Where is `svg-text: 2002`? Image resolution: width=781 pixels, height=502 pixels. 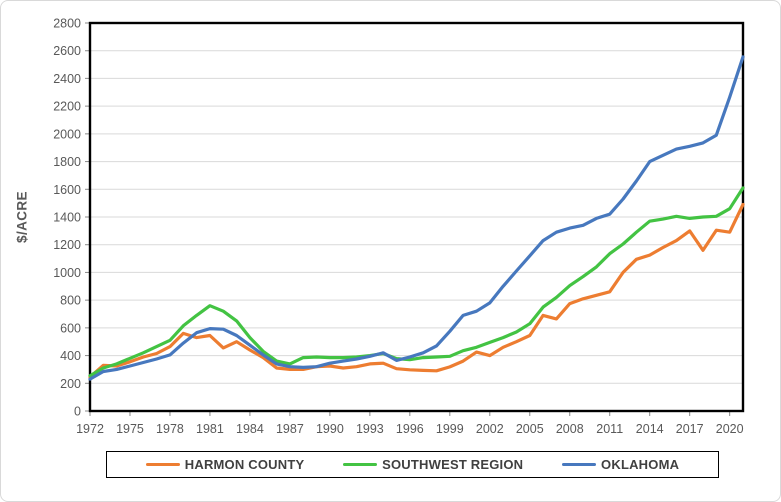
svg-text: 2002 is located at coordinates (490, 429).